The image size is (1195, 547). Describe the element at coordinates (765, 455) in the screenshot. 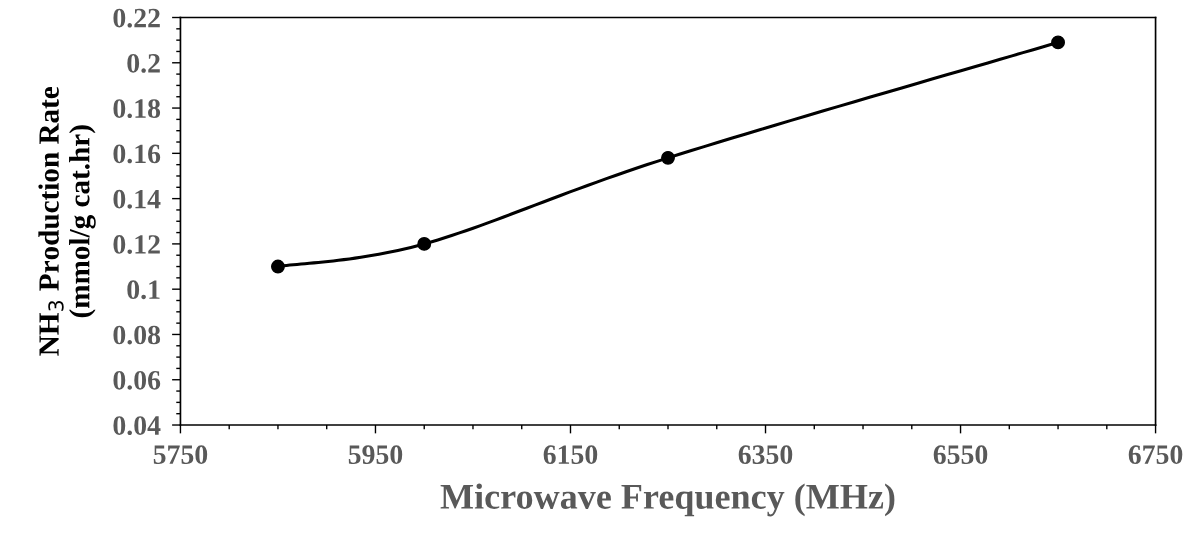

I see `x-tick-label: 6350` at that location.